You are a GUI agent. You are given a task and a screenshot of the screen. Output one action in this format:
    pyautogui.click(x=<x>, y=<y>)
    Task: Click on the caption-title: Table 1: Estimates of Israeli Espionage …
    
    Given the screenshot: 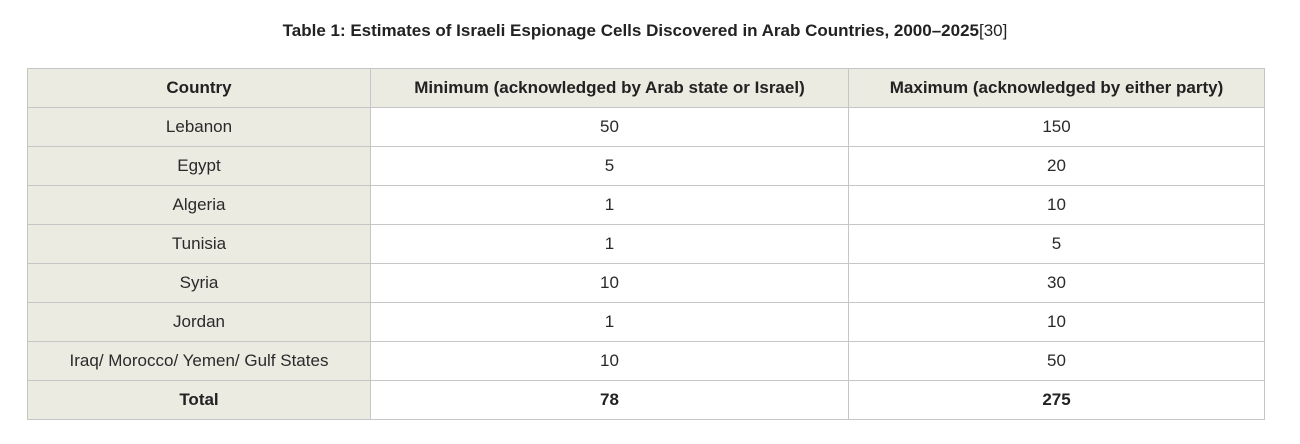 What is the action you would take?
    pyautogui.click(x=630, y=30)
    